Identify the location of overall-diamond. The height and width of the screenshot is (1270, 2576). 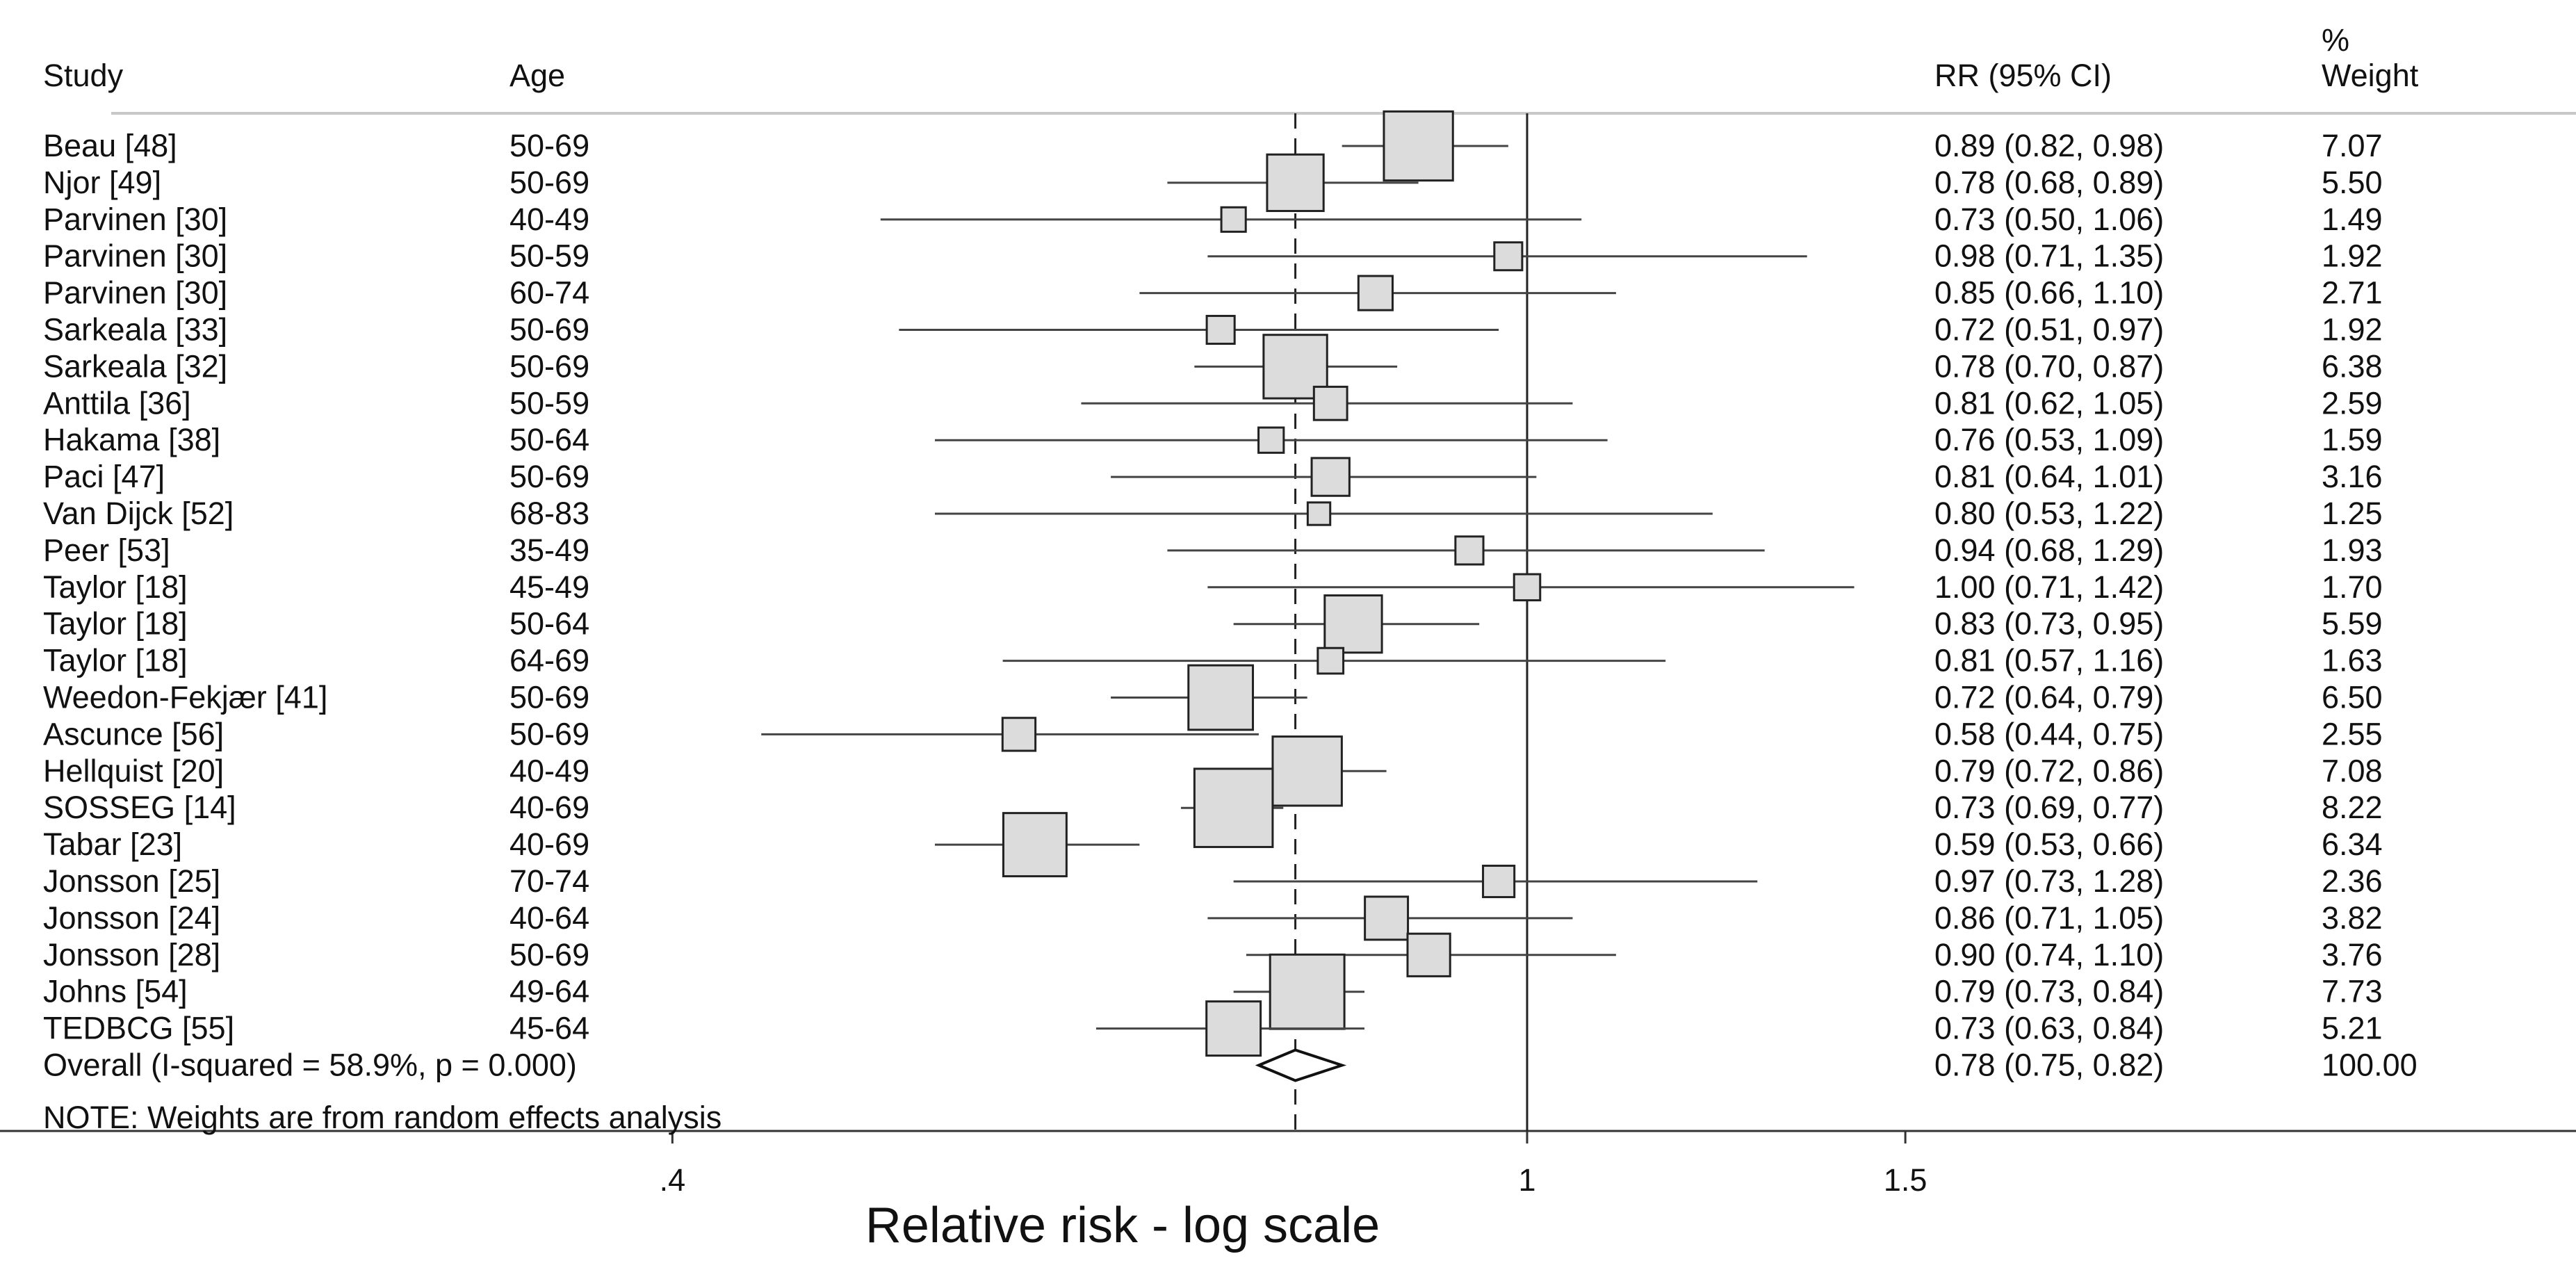
(1301, 1065).